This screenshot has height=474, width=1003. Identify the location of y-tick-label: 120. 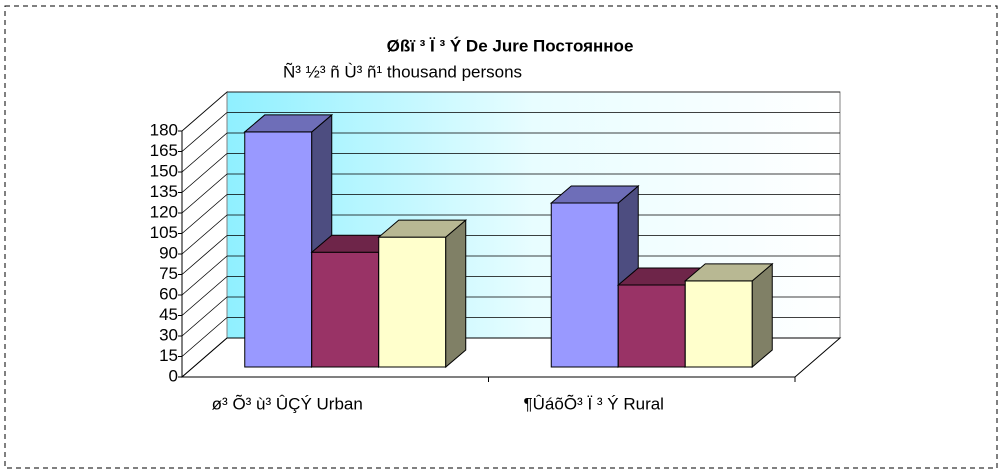
(164, 211).